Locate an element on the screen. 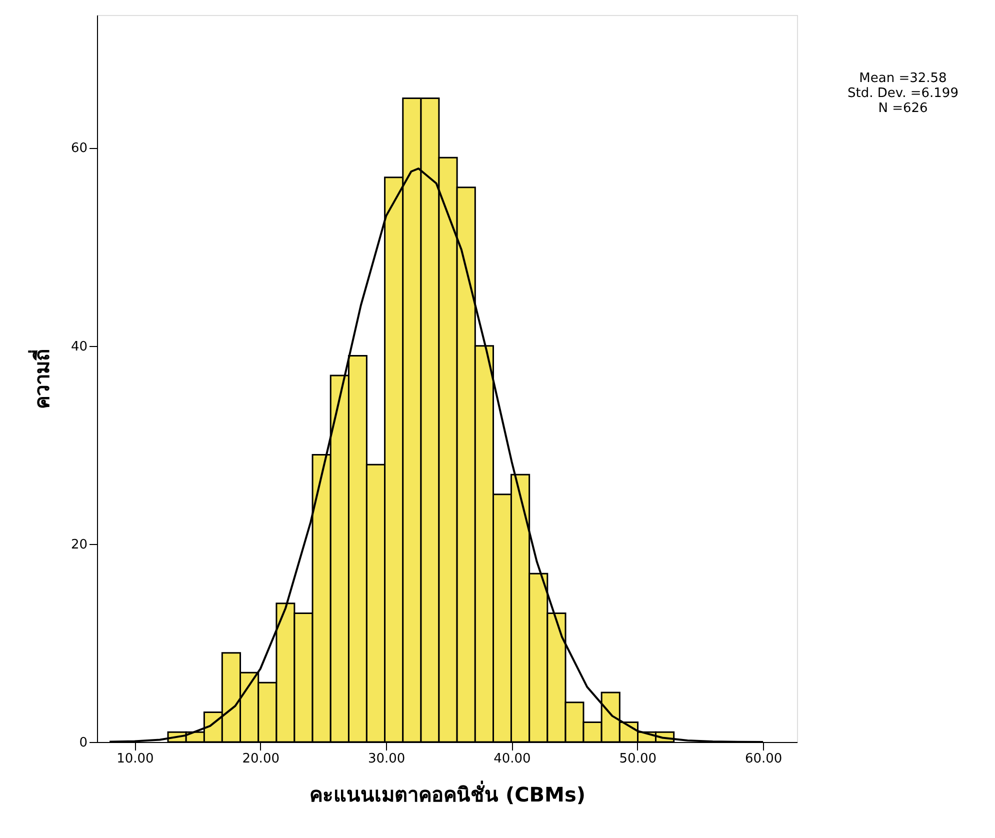 The width and height of the screenshot is (995, 838). y-axis-title: ความถี่ is located at coordinates (40, 379).